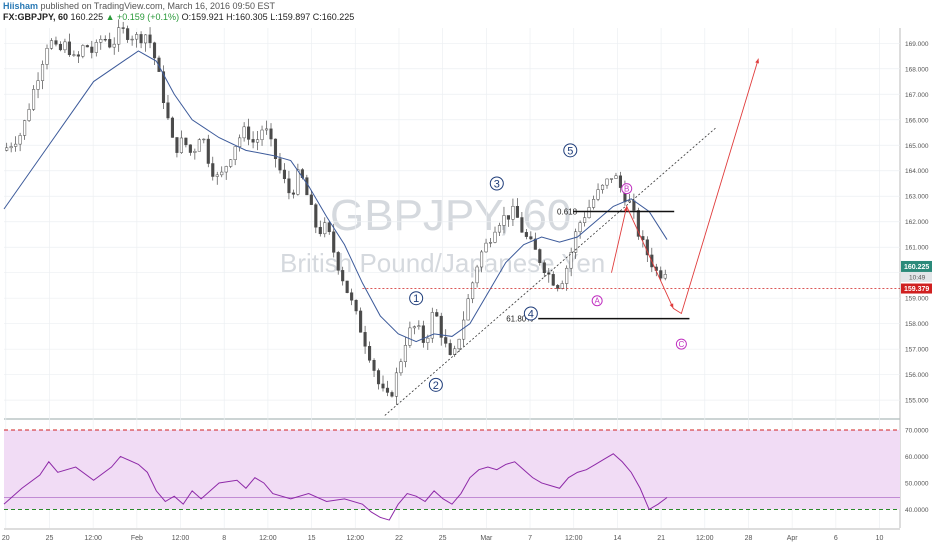 This screenshot has width=932, height=550. Describe the element at coordinates (137, 538) in the screenshot. I see `x-tick-label: Feb` at that location.